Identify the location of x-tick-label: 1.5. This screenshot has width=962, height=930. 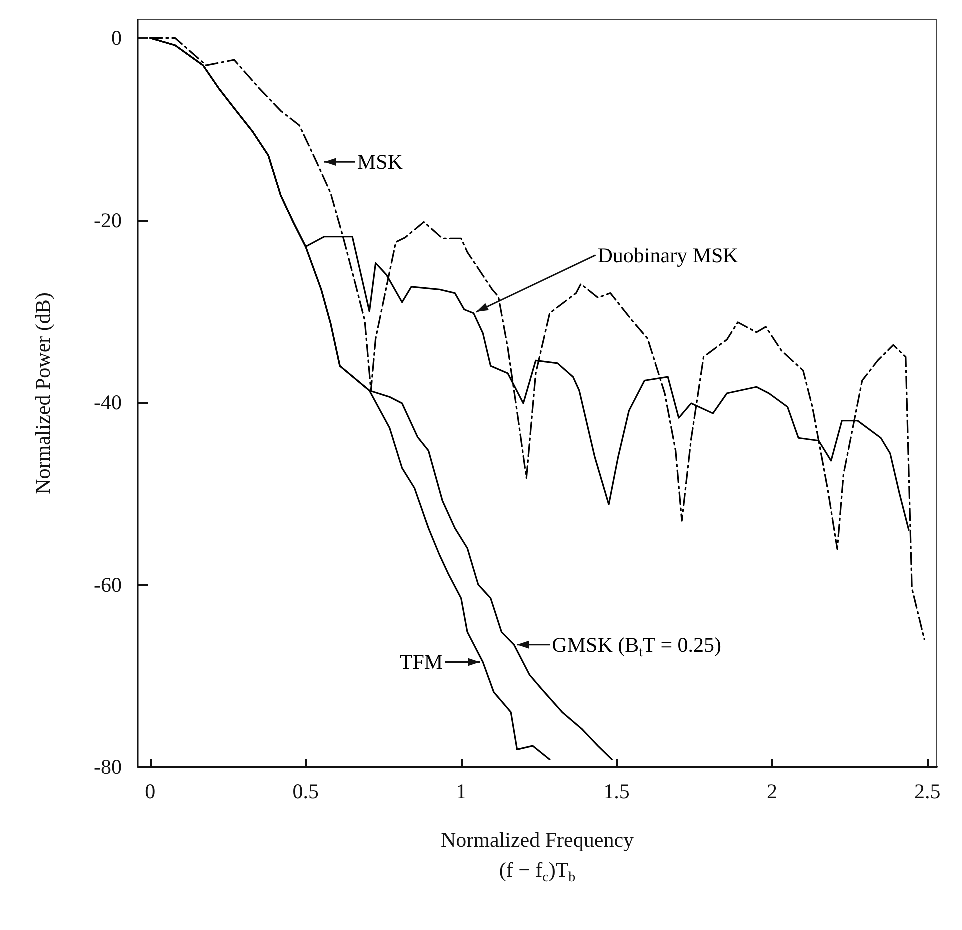
(617, 792).